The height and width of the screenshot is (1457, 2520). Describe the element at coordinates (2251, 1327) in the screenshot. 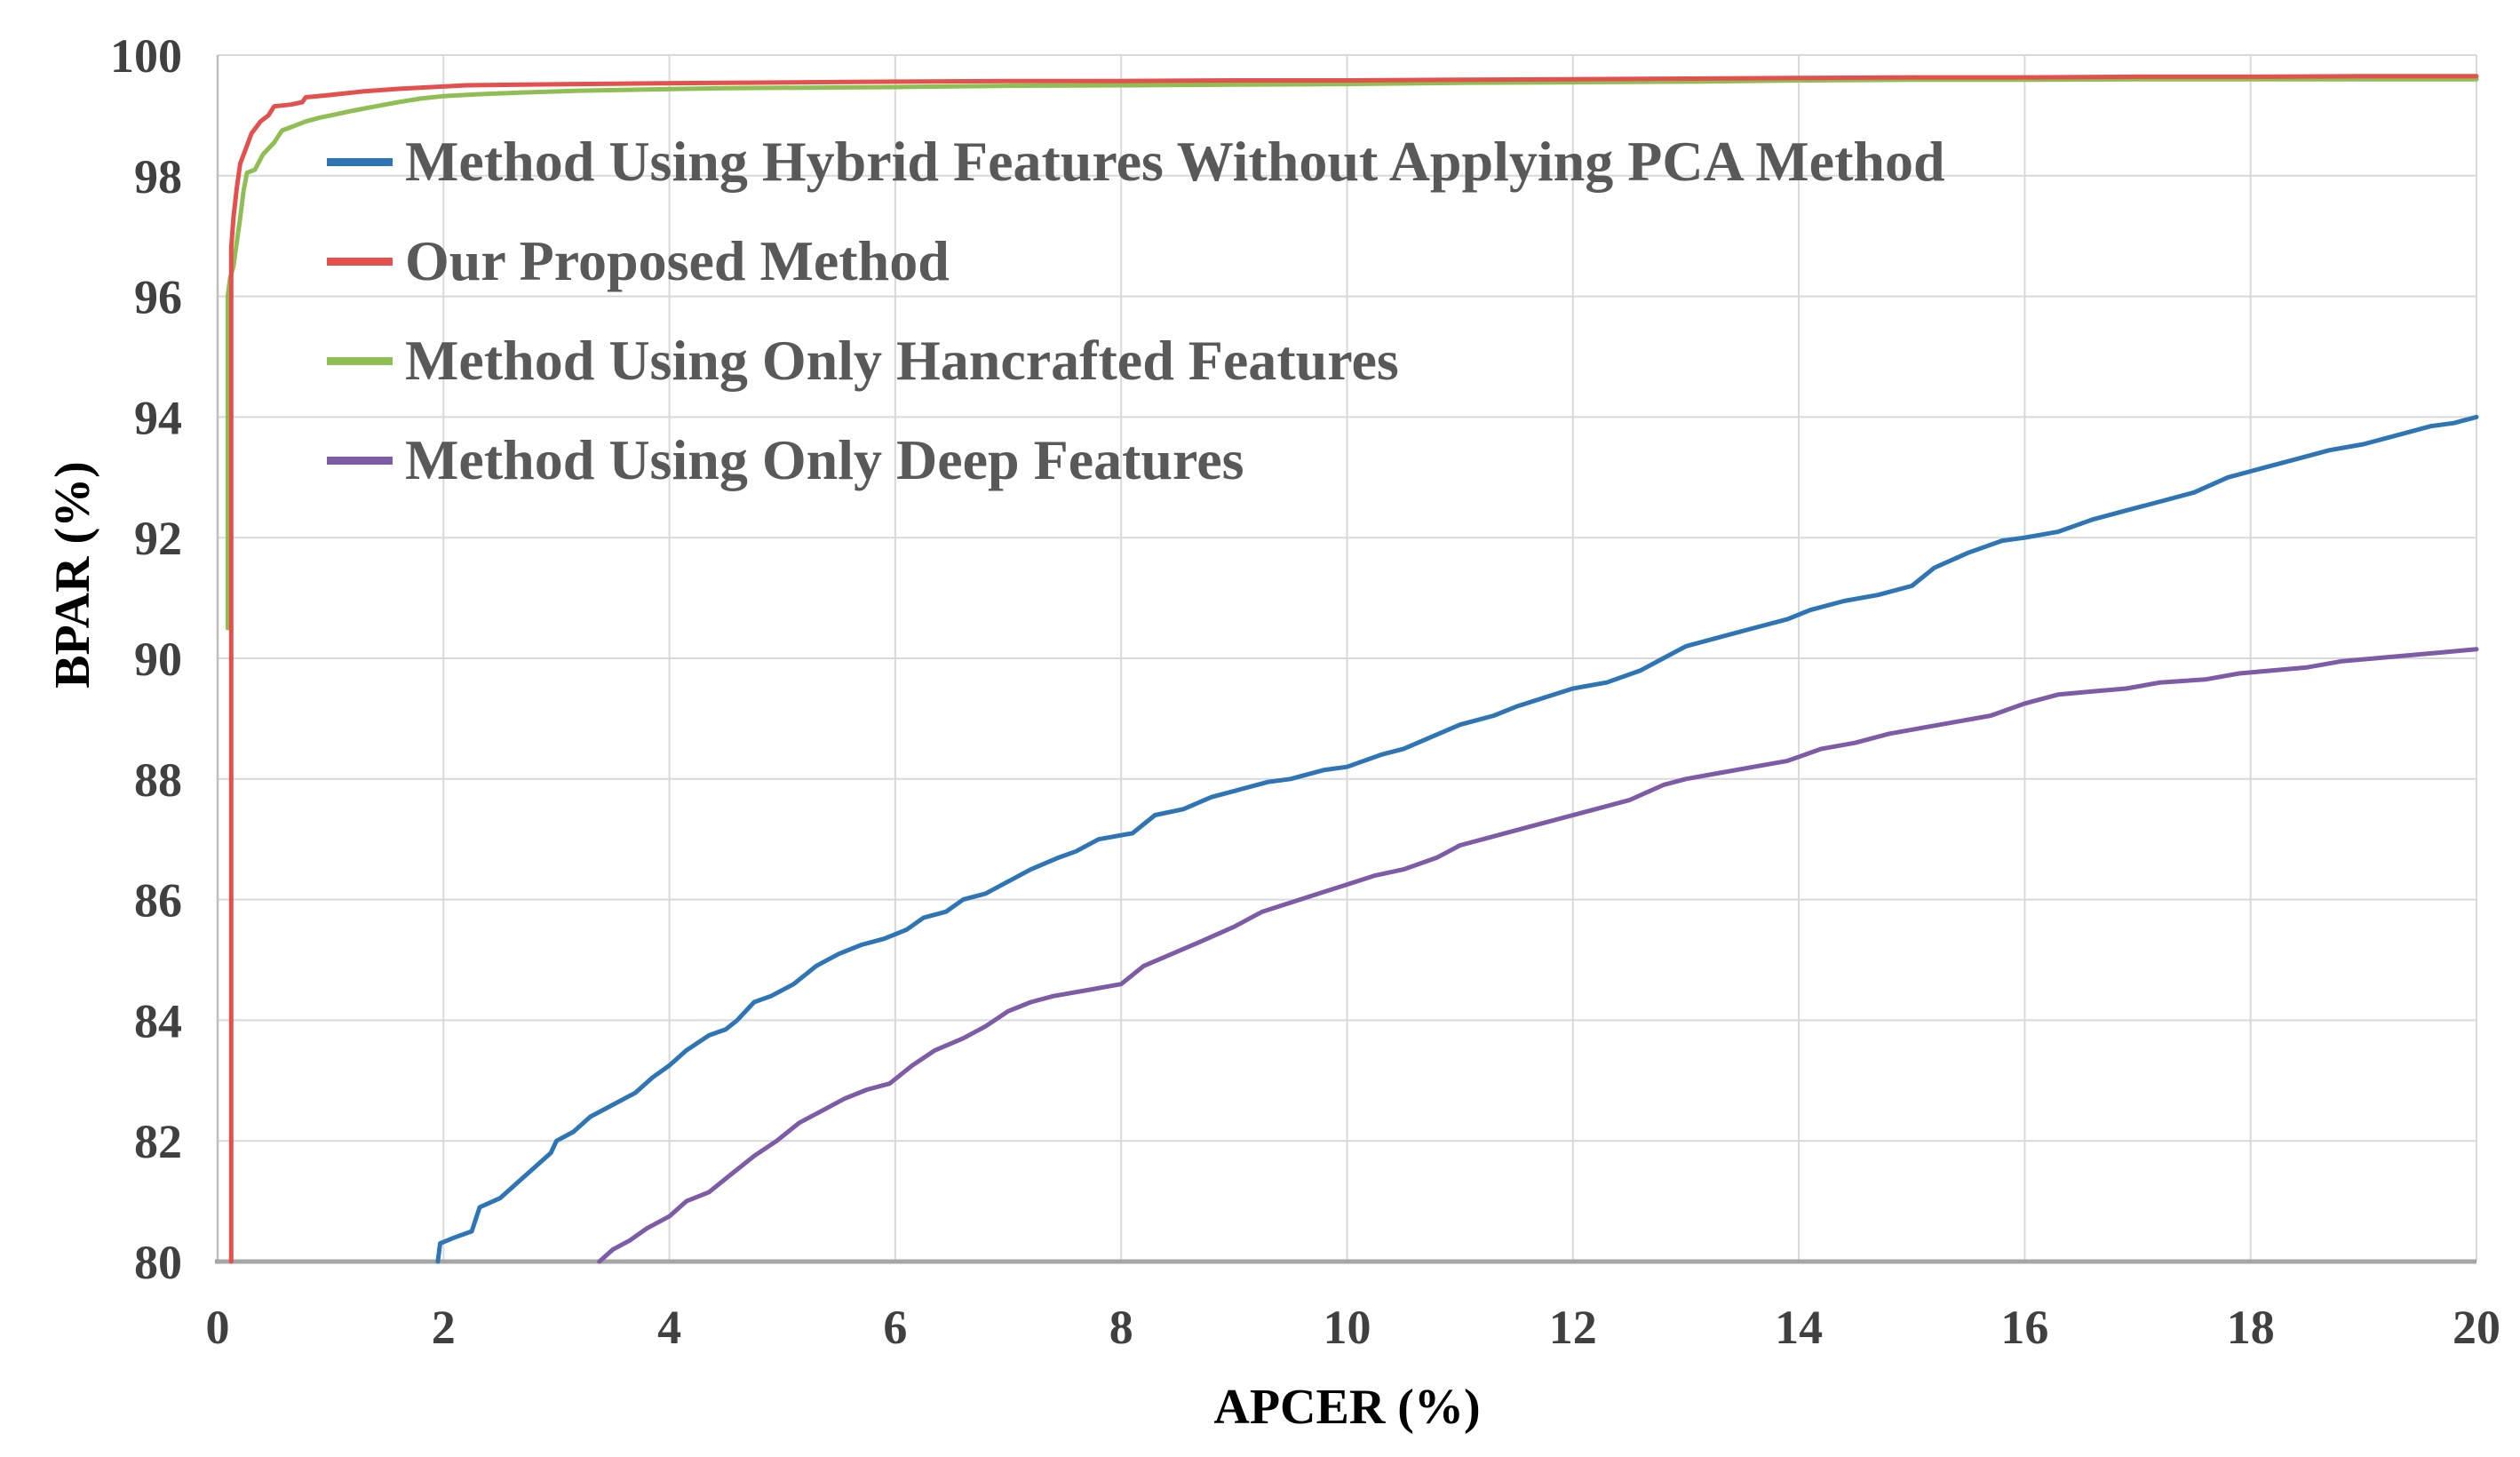

I see `x-tick-label: 18` at that location.